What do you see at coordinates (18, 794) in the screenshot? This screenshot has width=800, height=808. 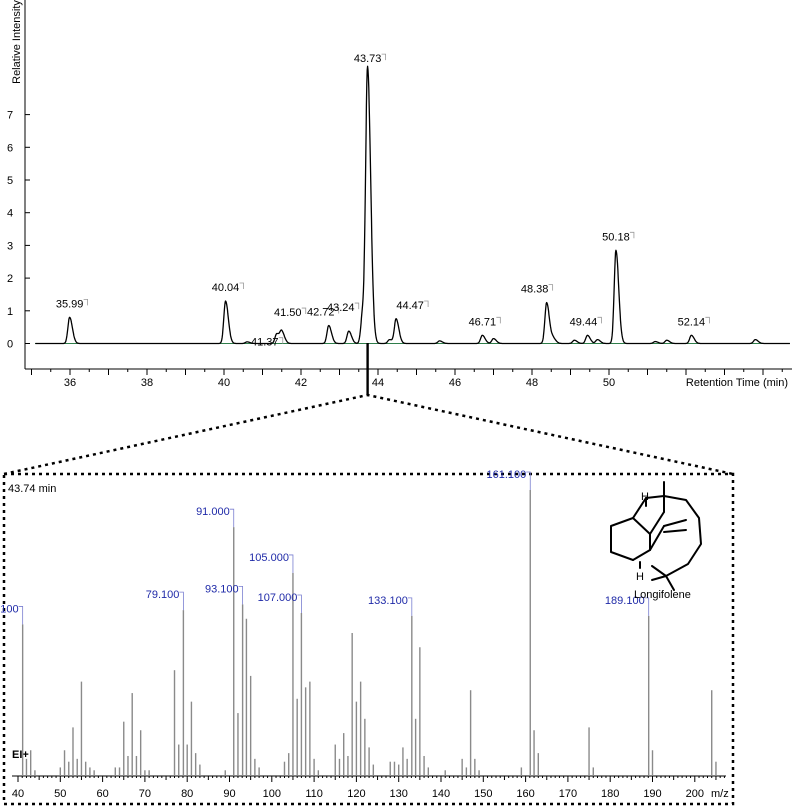 I see `spectrum-x-tick-label: 40` at bounding box center [18, 794].